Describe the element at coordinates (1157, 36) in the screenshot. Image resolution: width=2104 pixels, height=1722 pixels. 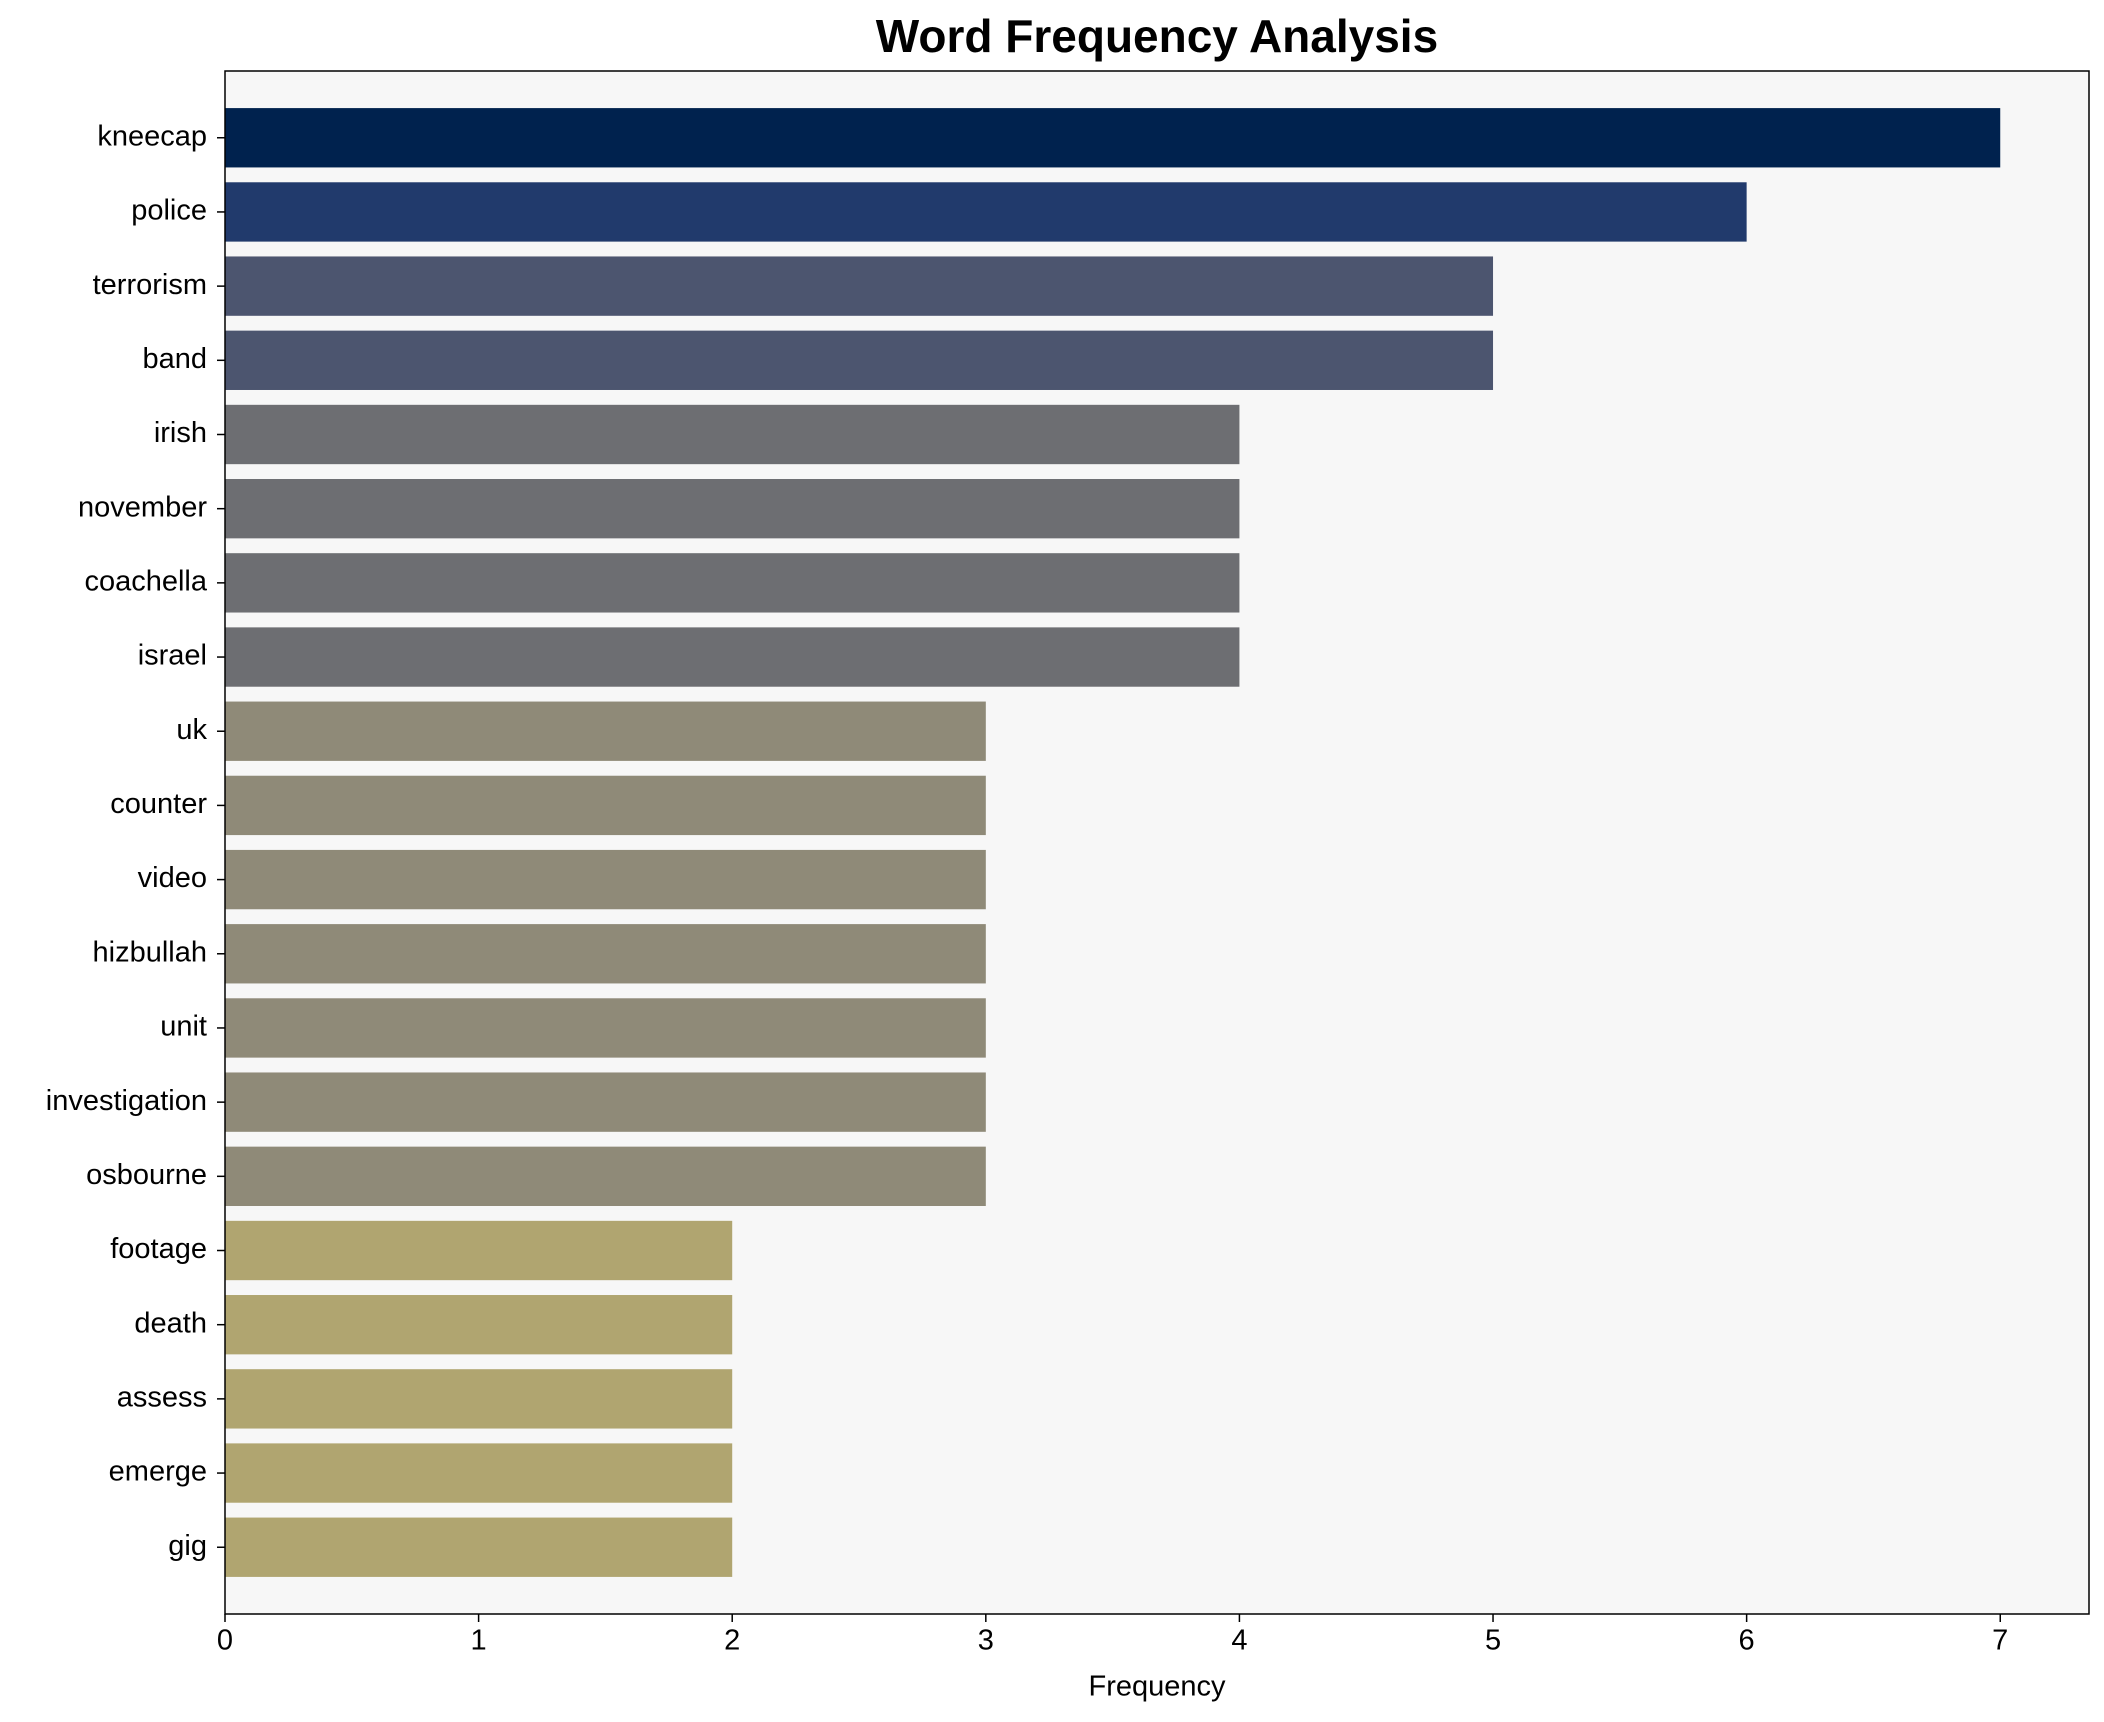
I see `chart-title: Word Frequency Analysis` at that location.